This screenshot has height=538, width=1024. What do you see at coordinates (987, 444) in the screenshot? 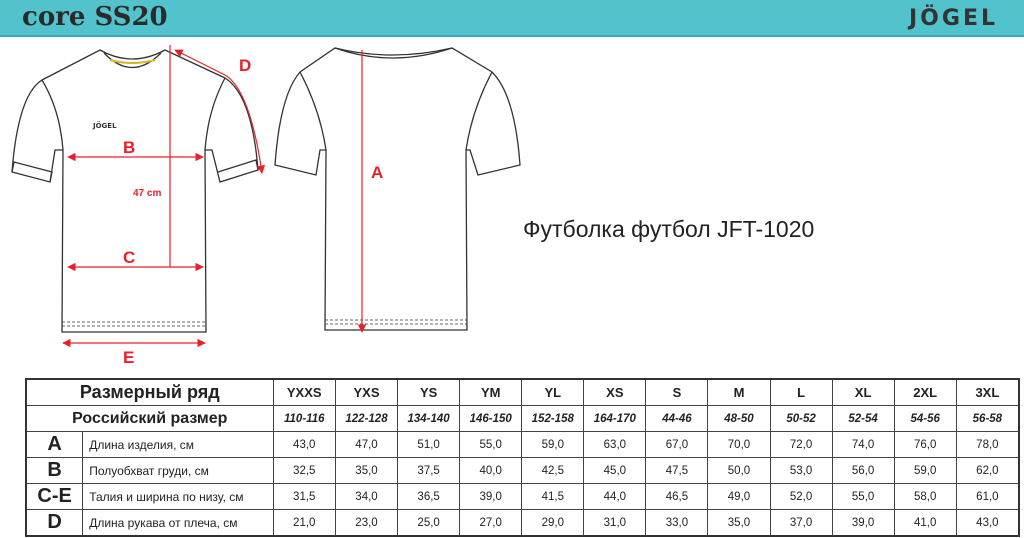
I see `measurement-value: 78,0` at bounding box center [987, 444].